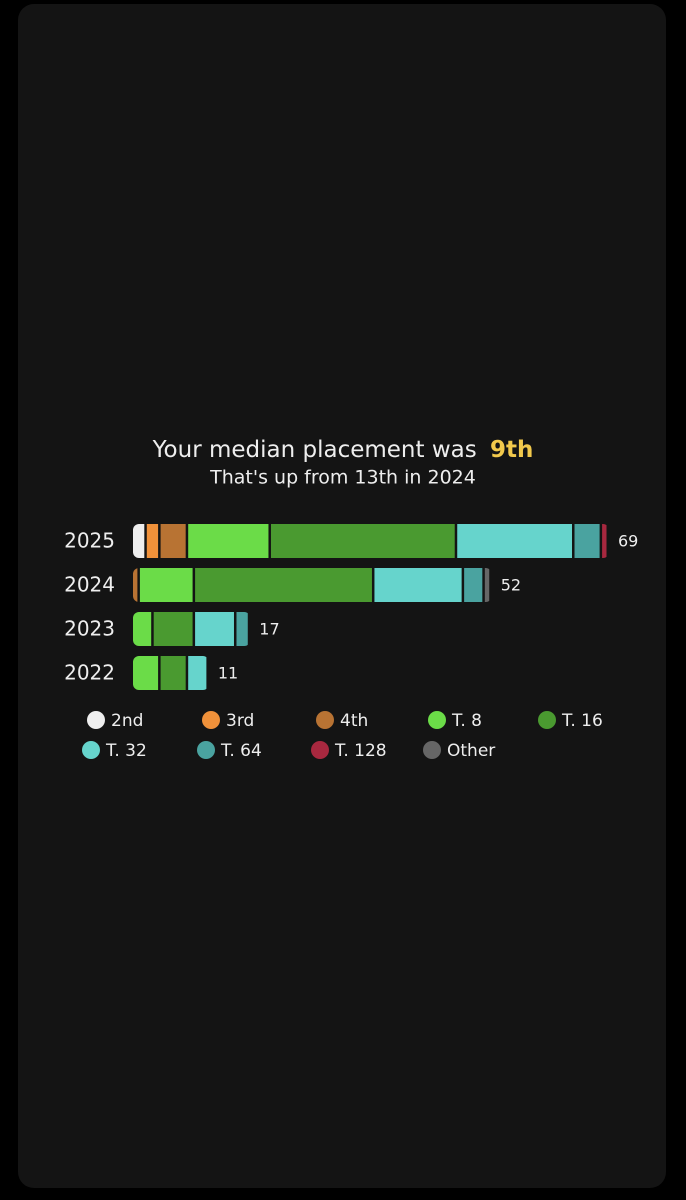 The height and width of the screenshot is (1200, 686). I want to click on y-tick-label: 2022, so click(89, 673).